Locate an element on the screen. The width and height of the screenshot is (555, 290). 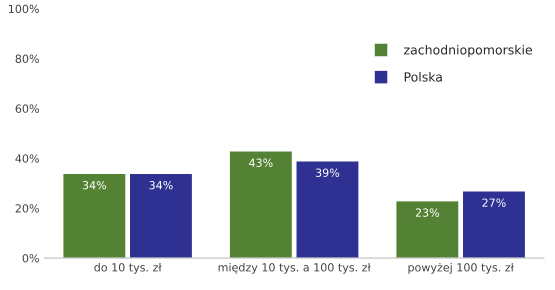
data-label: 23% is located at coordinates (428, 212).